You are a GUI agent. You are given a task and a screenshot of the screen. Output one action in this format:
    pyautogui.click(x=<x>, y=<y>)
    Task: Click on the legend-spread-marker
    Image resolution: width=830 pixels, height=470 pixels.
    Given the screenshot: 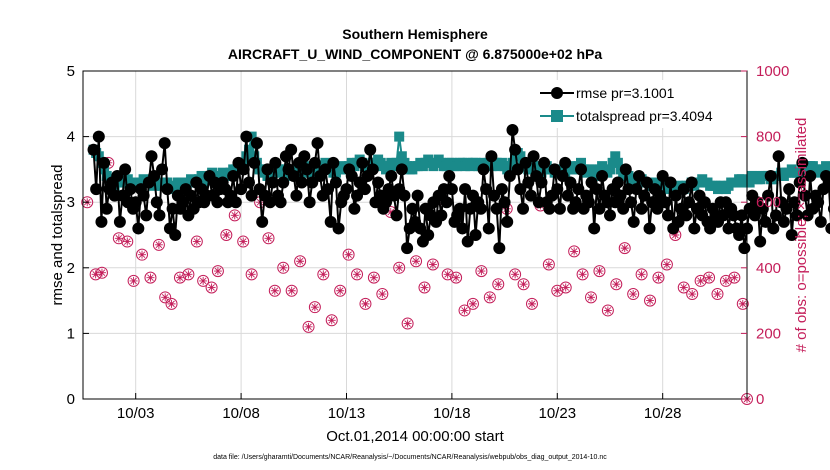 What is the action you would take?
    pyautogui.click(x=557, y=116)
    